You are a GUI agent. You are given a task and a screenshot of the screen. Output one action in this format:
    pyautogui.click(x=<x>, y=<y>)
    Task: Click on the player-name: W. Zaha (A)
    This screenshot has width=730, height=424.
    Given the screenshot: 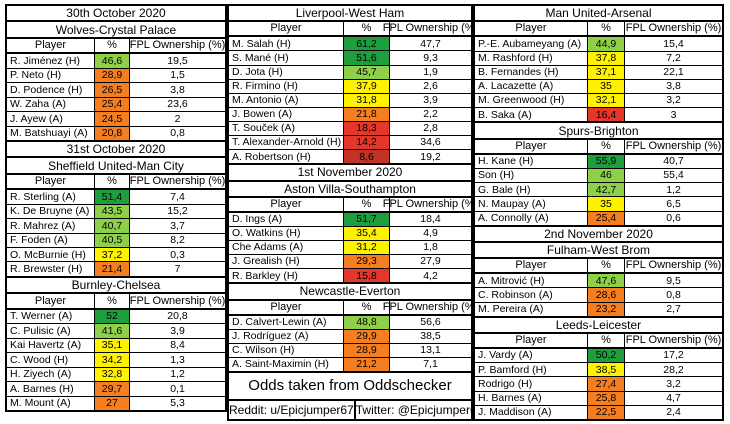 What is the action you would take?
    pyautogui.click(x=38, y=104)
    